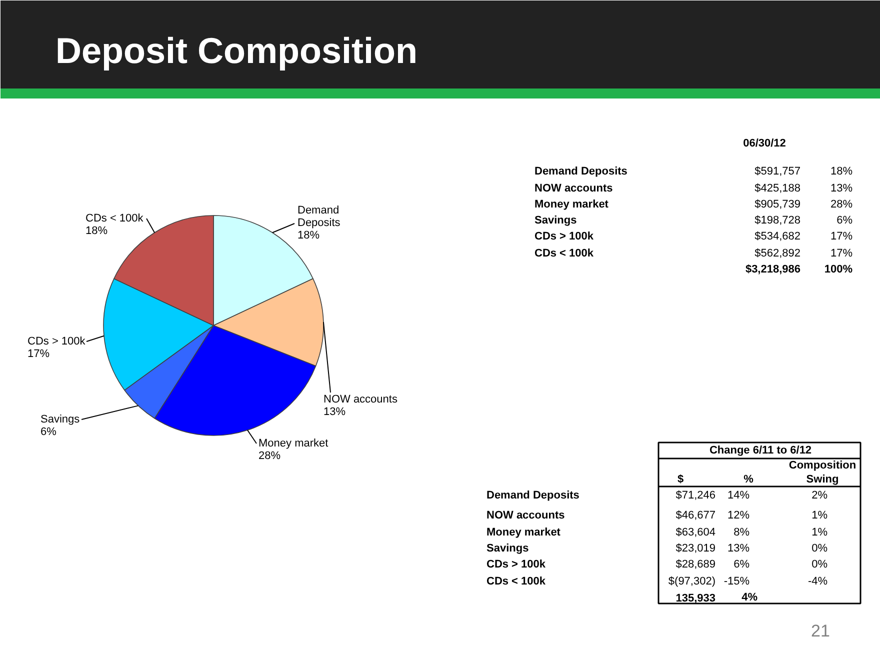  I want to click on data-label: $71,246, so click(696, 496).